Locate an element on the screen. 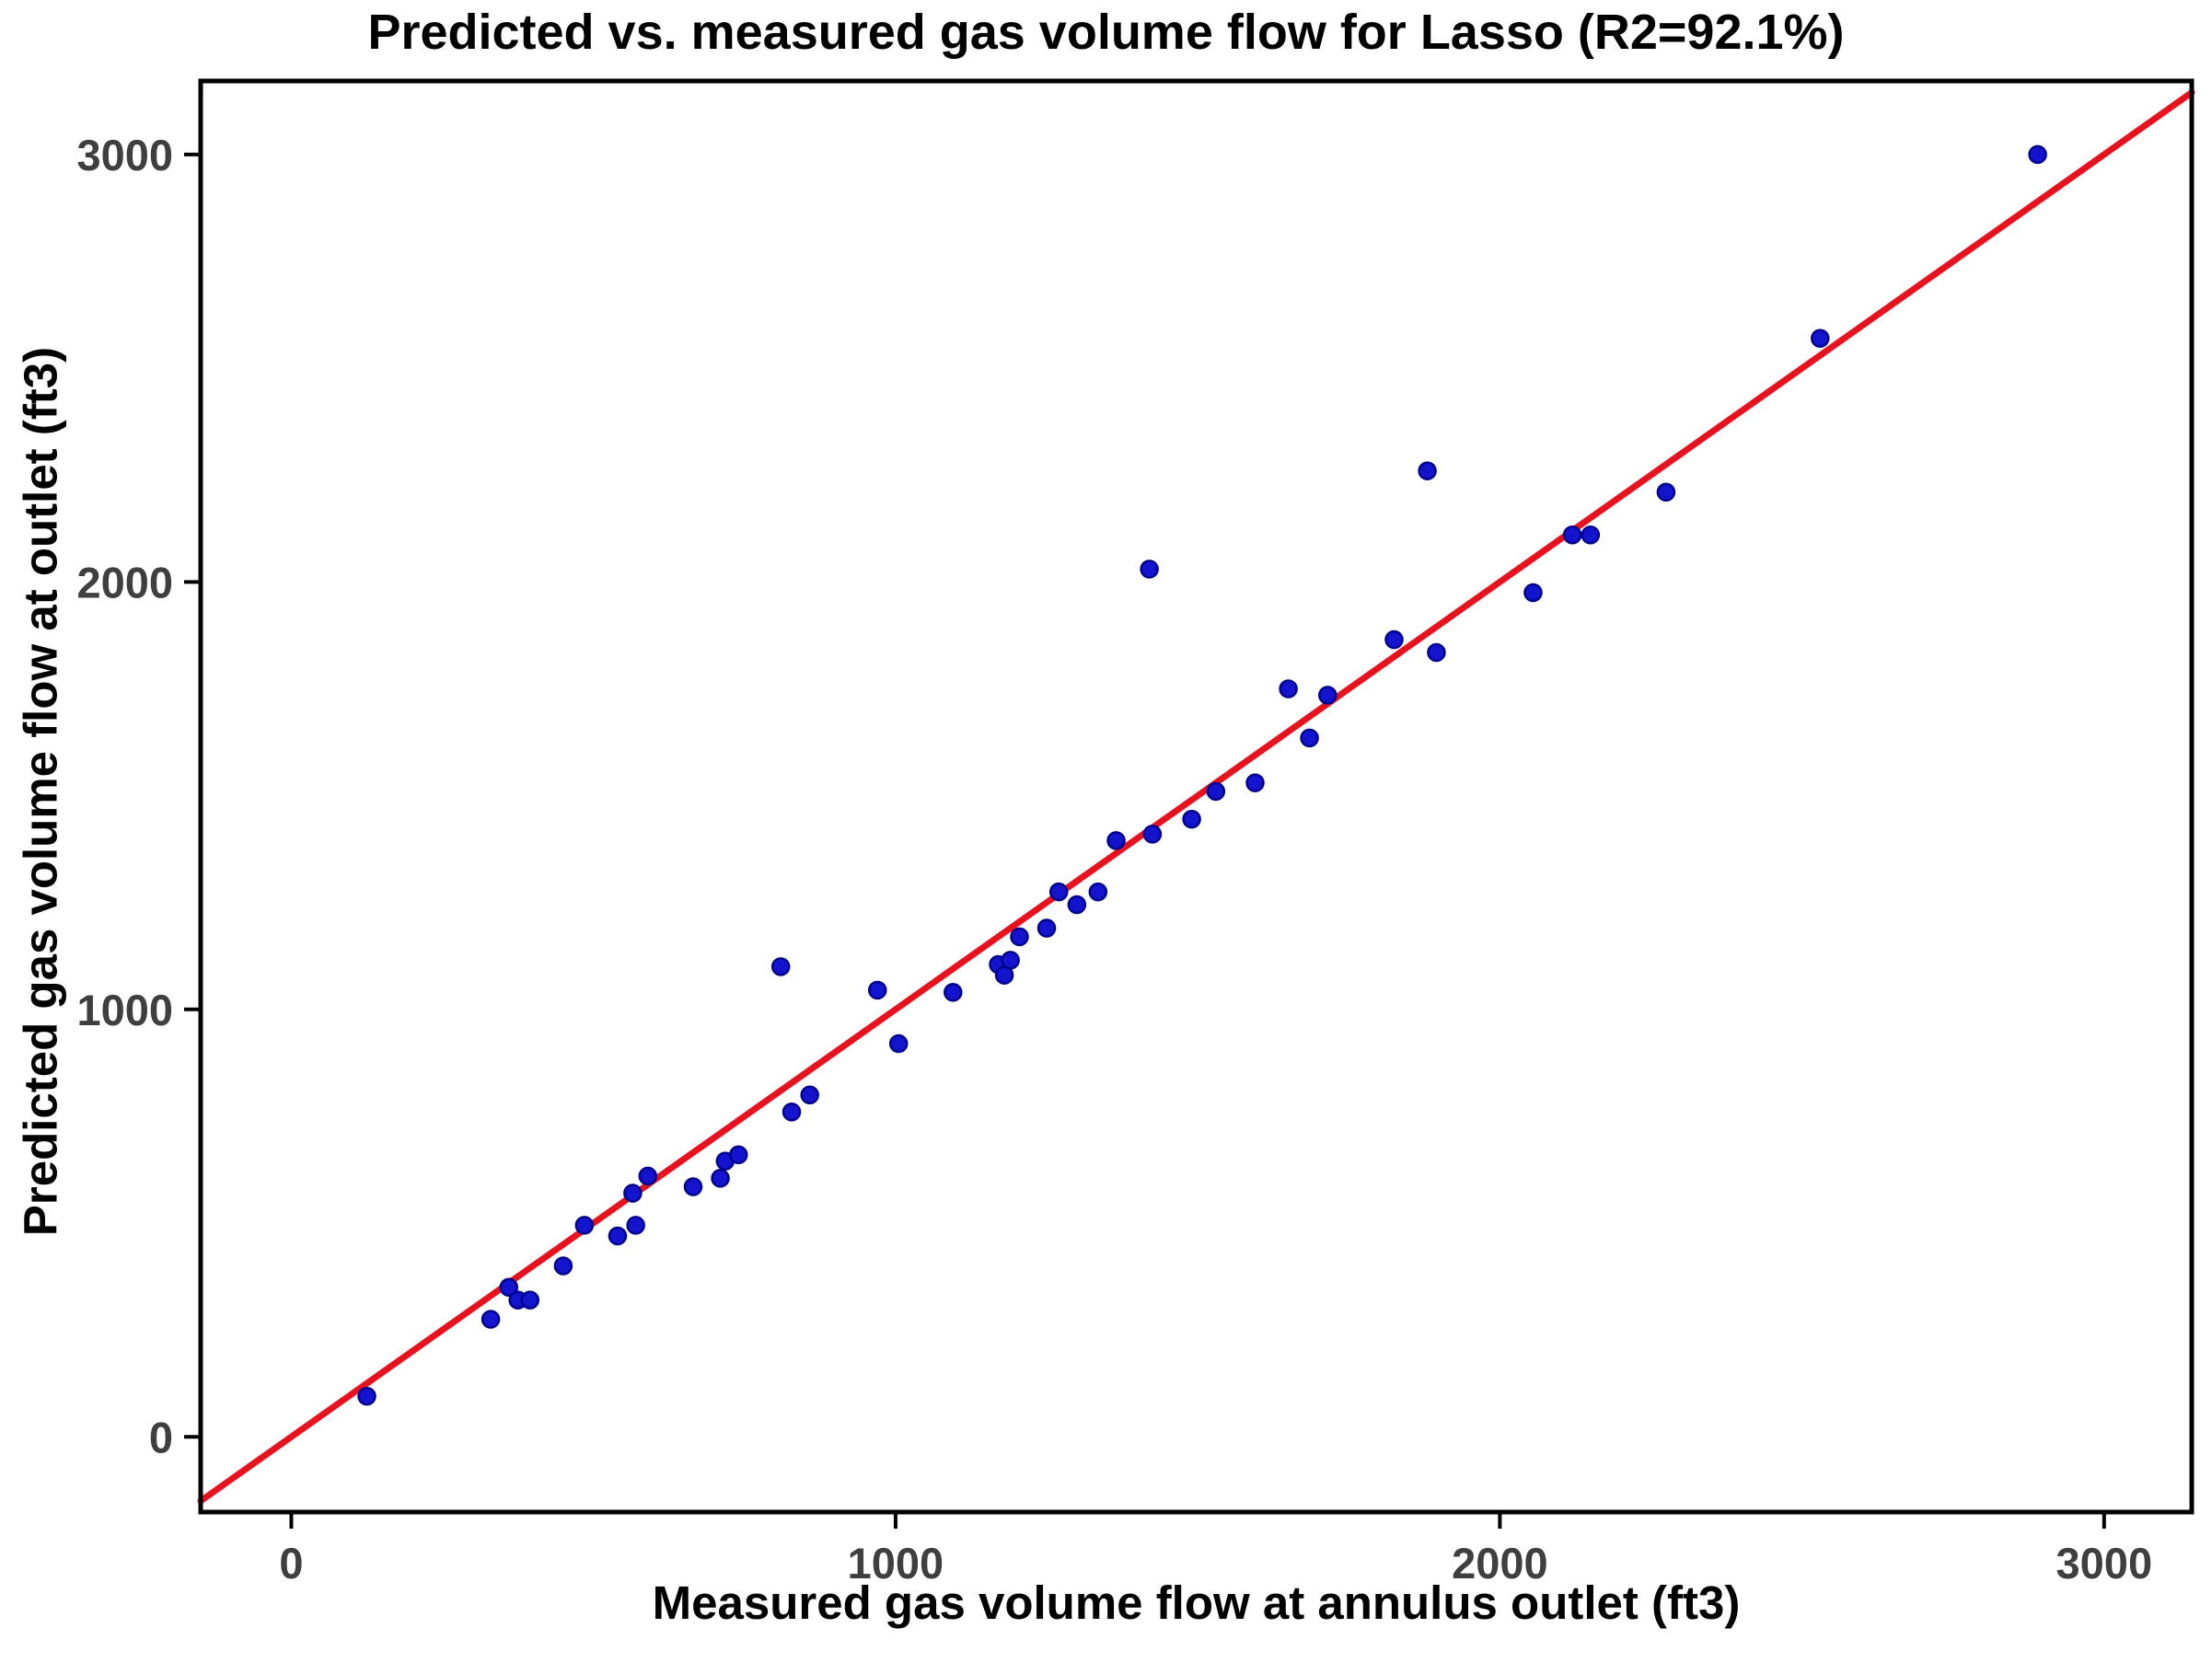 This screenshot has height=1663, width=2212. x-axis-ticks: 0 1000 2000 3000 is located at coordinates (1215, 1550).